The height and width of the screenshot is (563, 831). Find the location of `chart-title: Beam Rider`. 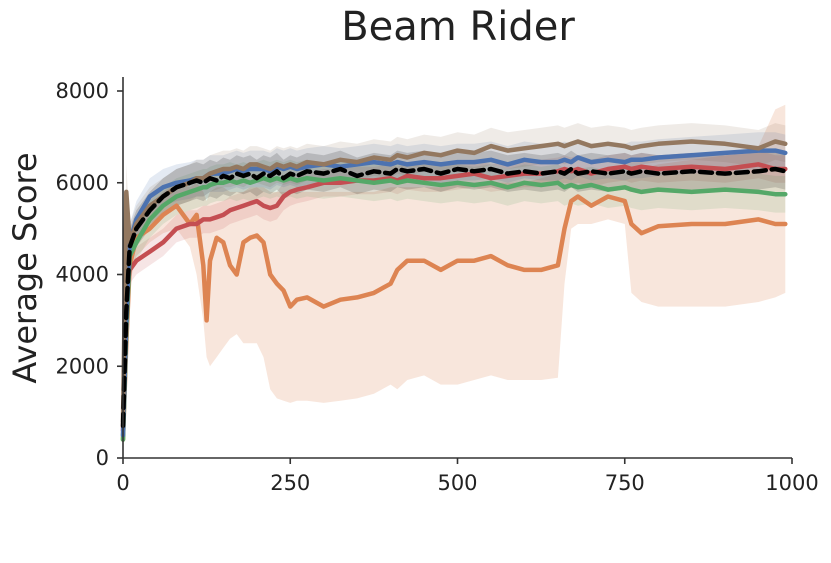

chart-title: Beam Rider is located at coordinates (458, 27).